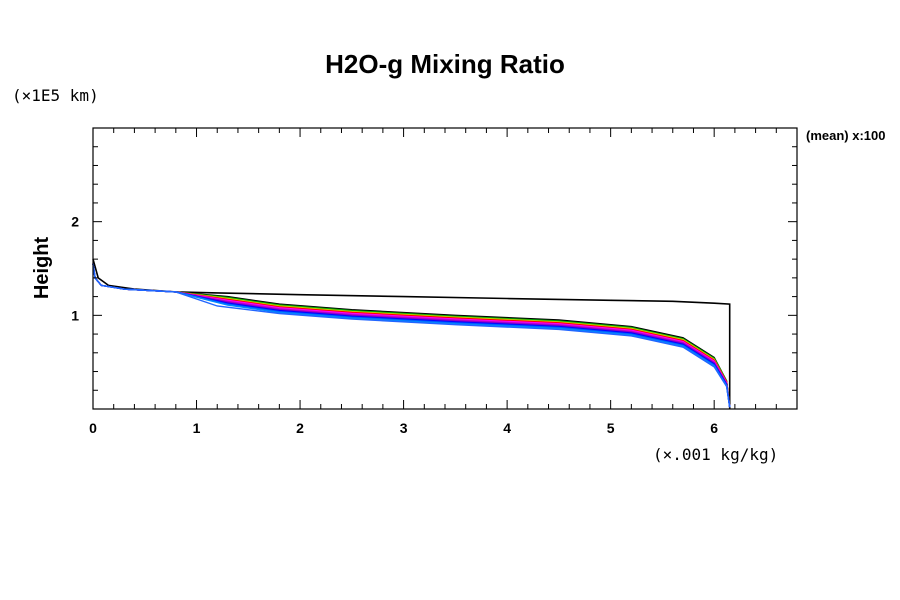 This screenshot has height=600, width=900. Describe the element at coordinates (714, 428) in the screenshot. I see `x-tick-label: 6` at that location.